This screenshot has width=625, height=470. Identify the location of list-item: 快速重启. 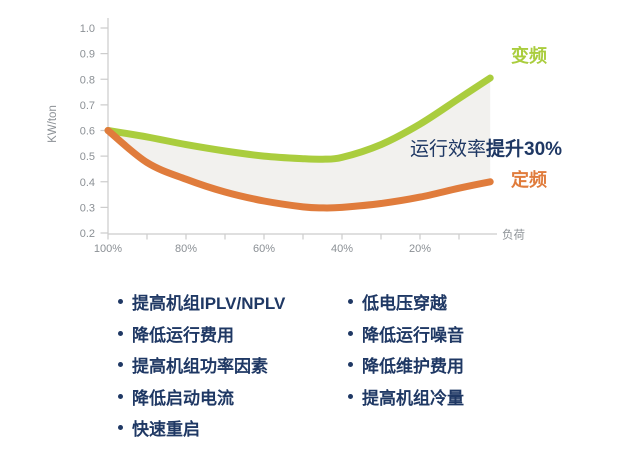
(197, 428).